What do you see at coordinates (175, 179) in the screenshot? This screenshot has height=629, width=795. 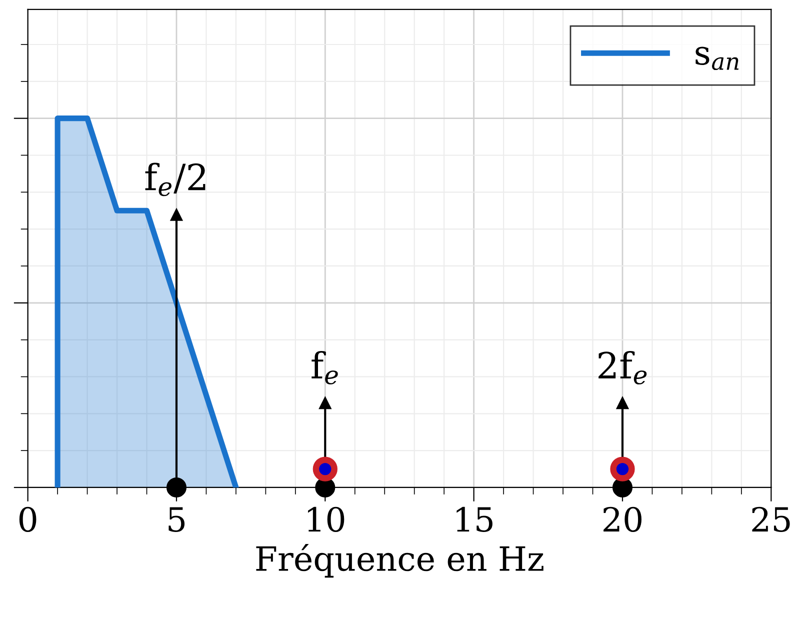 I see `annotation: f$_{e}$/2` at bounding box center [175, 179].